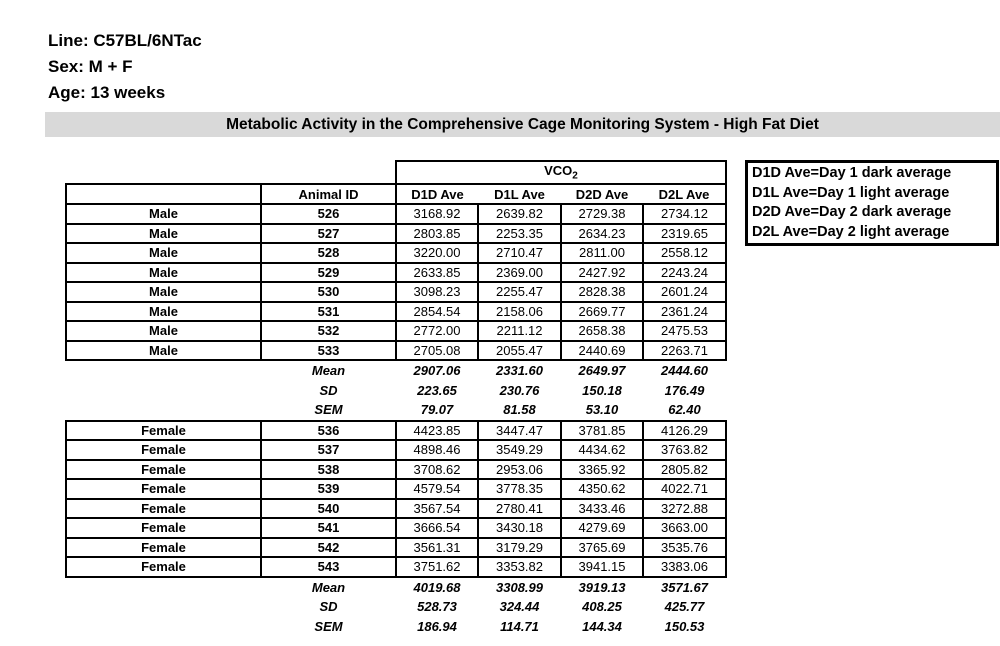 The width and height of the screenshot is (1000, 646). I want to click on value-cell: 2243.24, so click(684, 272).